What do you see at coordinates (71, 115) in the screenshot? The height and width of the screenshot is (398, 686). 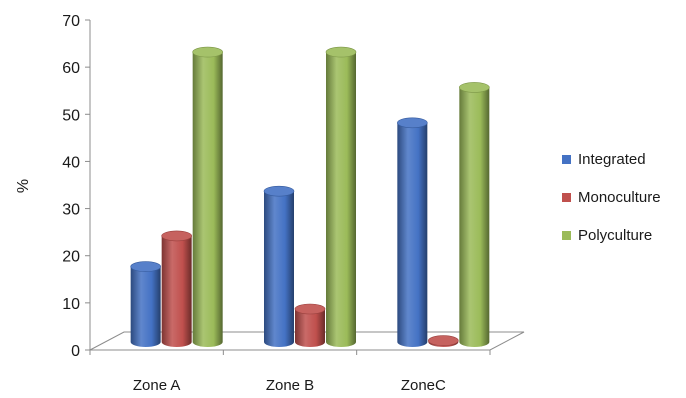 I see `y-tick-label: 50` at bounding box center [71, 115].